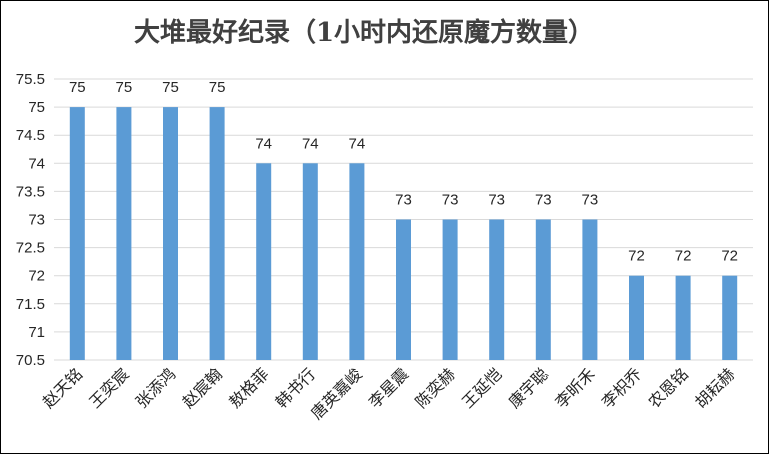 This screenshot has height=454, width=769. I want to click on x-tick-label: 赵宸翰, so click(202, 387).